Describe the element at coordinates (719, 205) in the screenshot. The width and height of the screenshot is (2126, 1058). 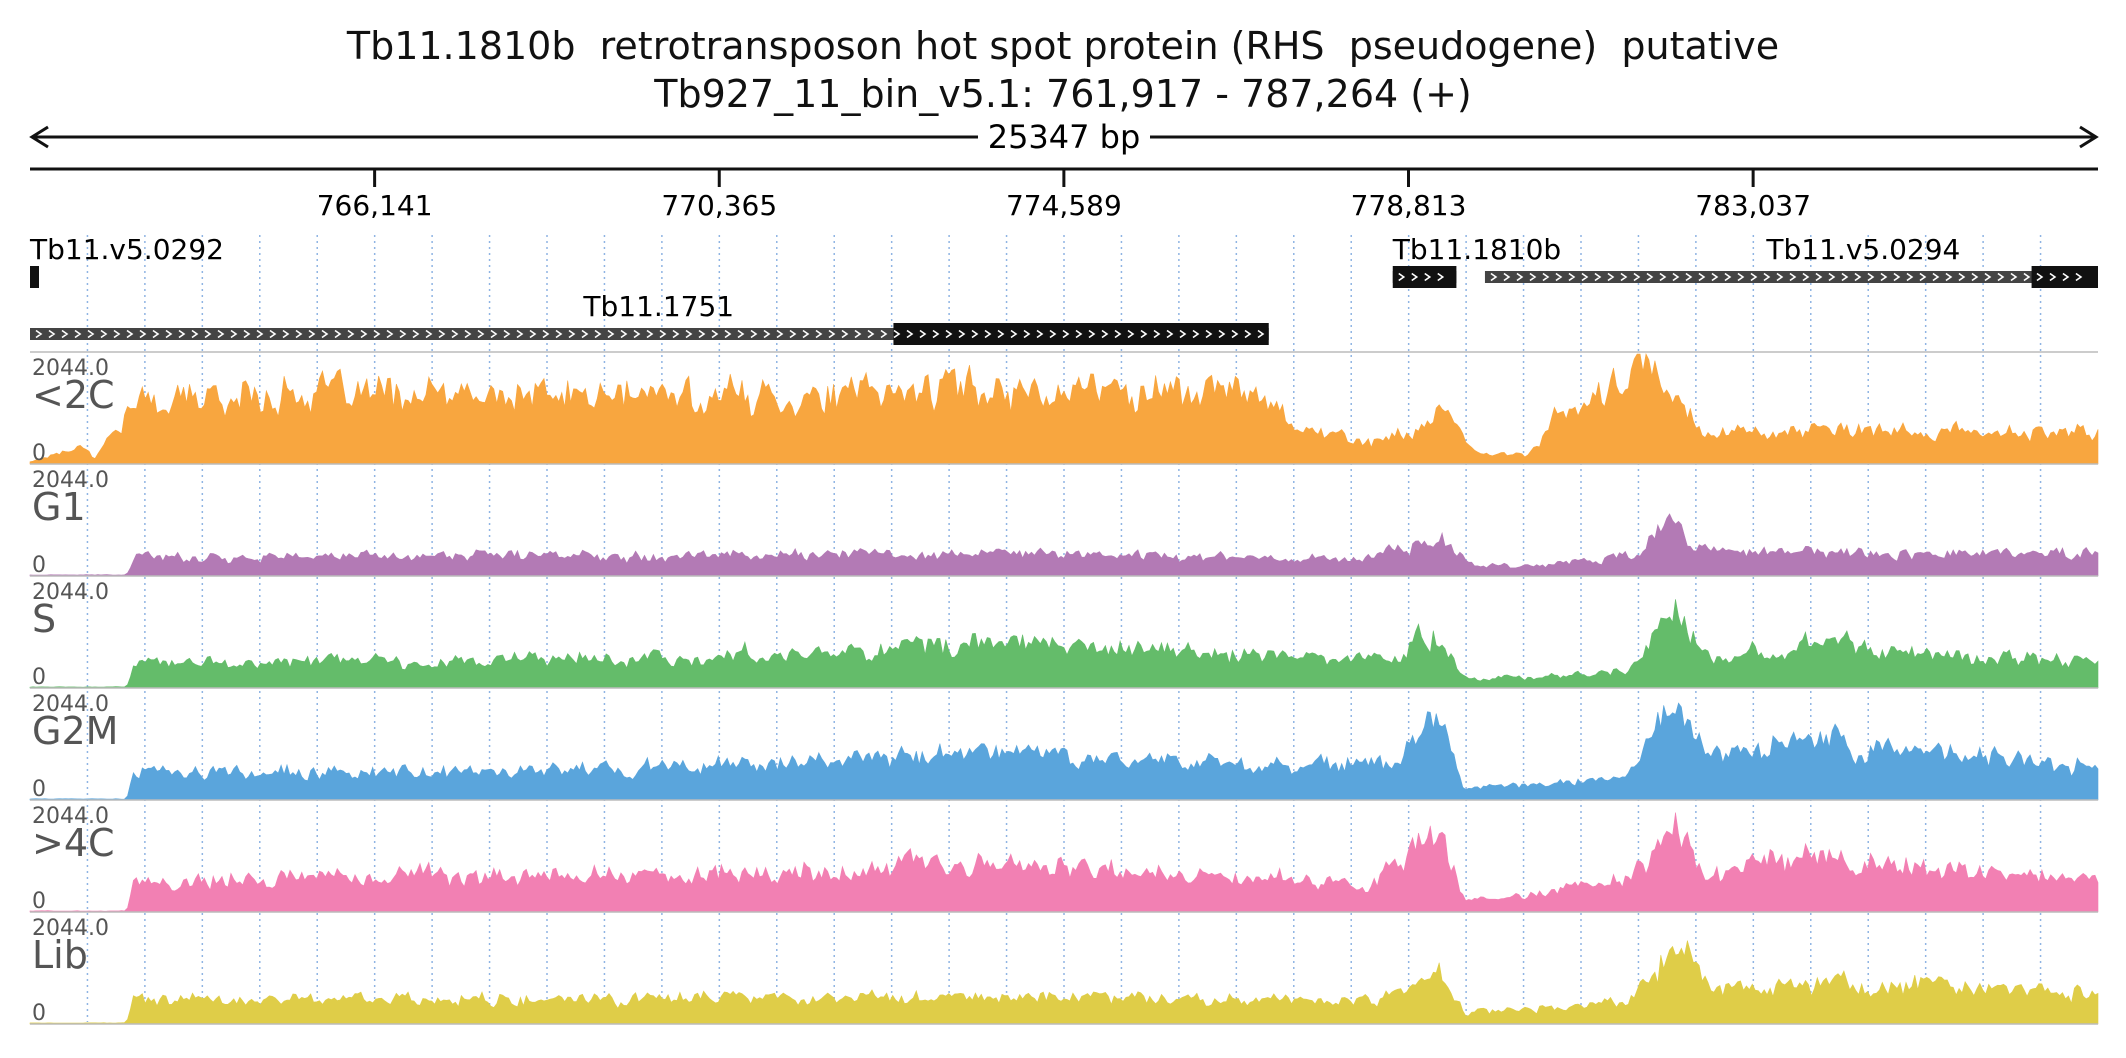
I see `tick-label: 770,365` at that location.